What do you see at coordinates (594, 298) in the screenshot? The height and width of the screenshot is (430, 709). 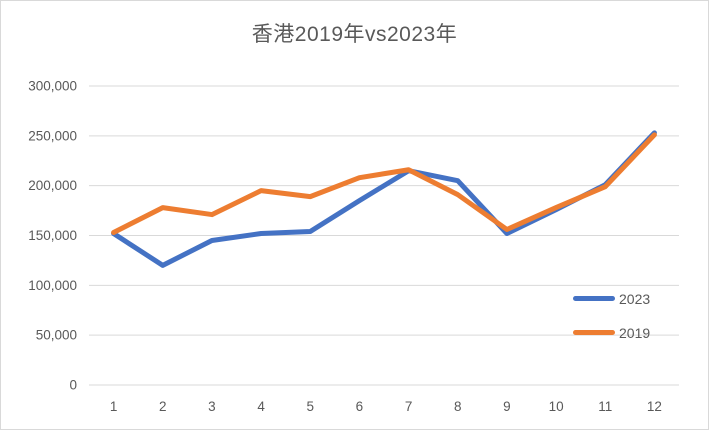 I see `legend-line-2023-icon` at bounding box center [594, 298].